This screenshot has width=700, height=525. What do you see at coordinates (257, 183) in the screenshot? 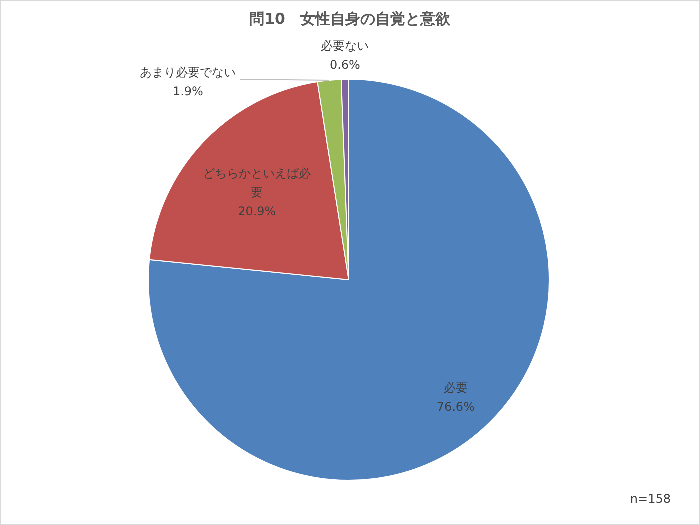
I see `slice-label: どちらかといえば必要` at bounding box center [257, 183].